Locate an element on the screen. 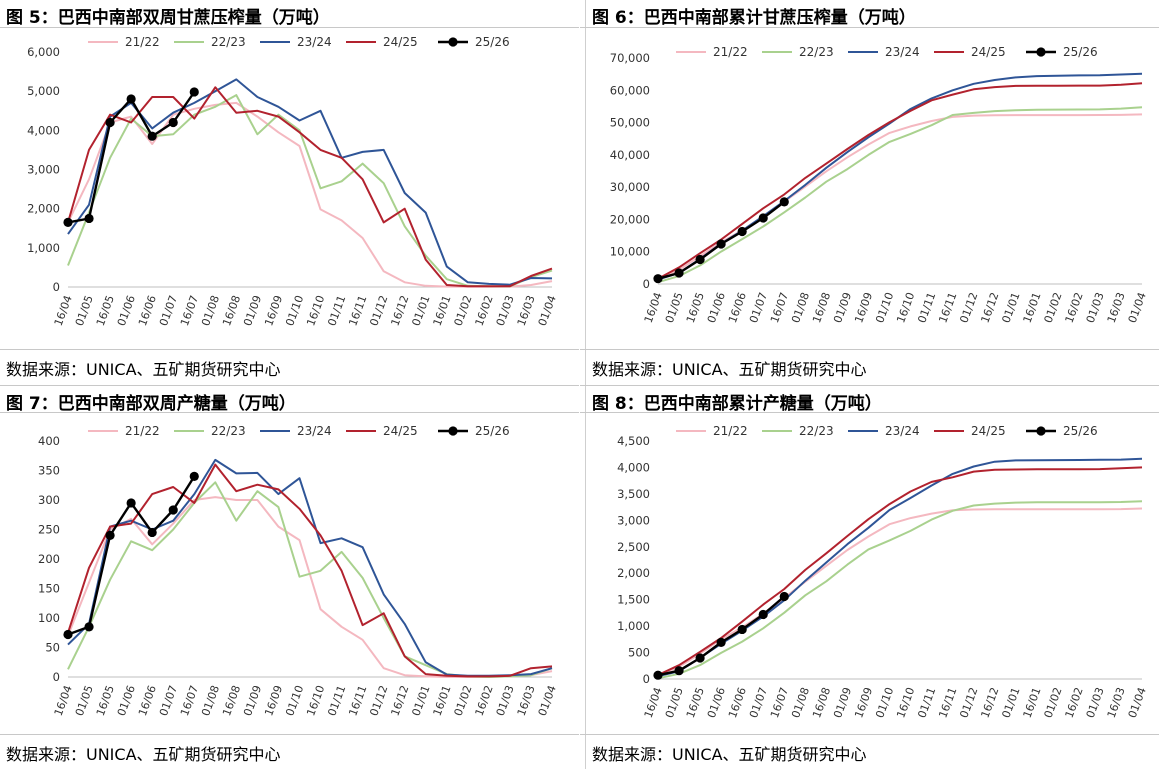 Image resolution: width=1159 pixels, height=769 pixels. title-bar: 图 8：巴西中南部累计产糖量（万吨） is located at coordinates (869, 399).